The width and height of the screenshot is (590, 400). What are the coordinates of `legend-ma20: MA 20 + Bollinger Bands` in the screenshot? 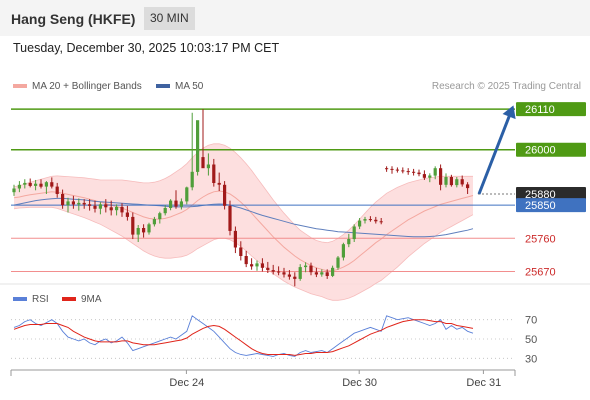 It's located at (77, 86).